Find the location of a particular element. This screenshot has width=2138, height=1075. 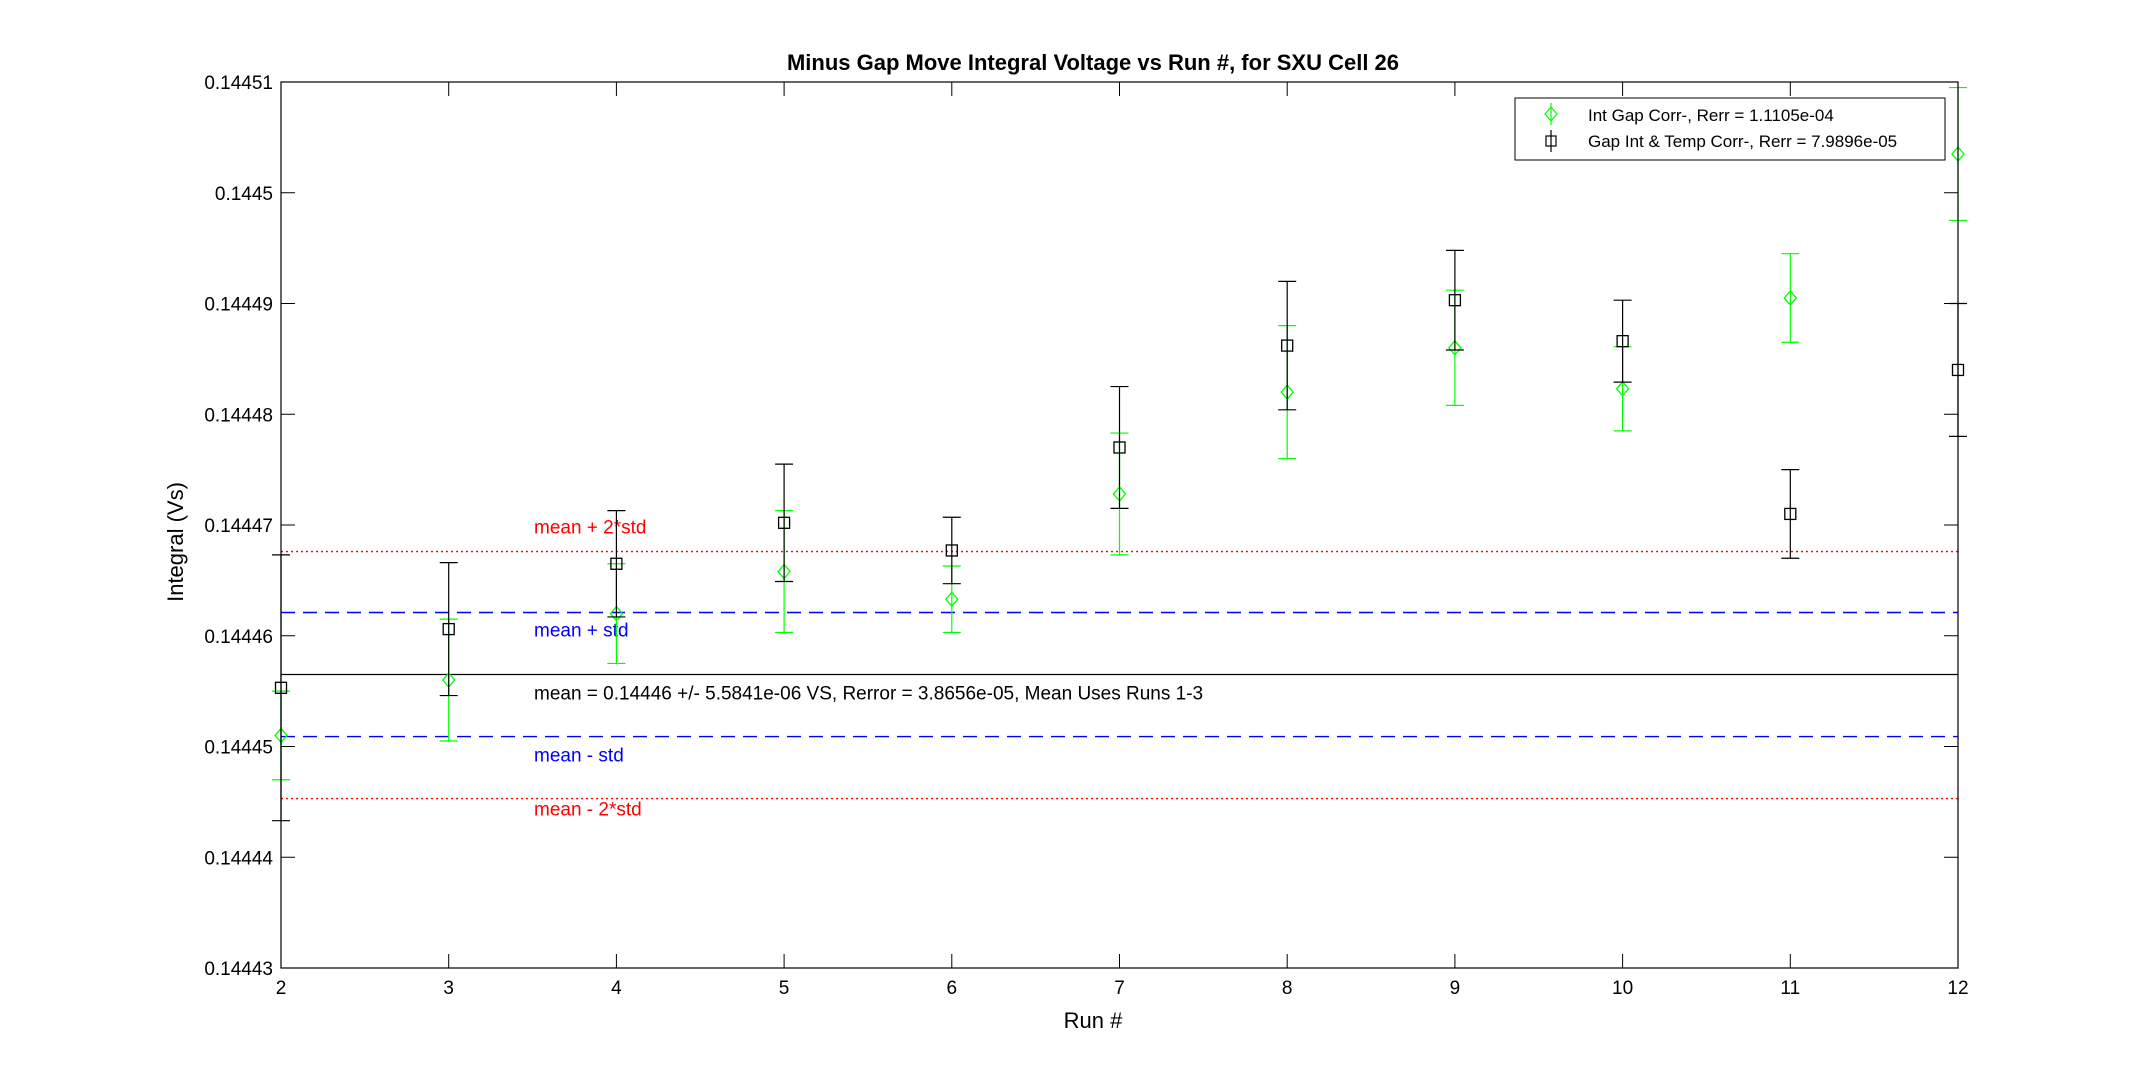

legend-entry-series-2: Gap Int & Temp Corr-, Rerr = 7.9896e-05 is located at coordinates (1721, 141).